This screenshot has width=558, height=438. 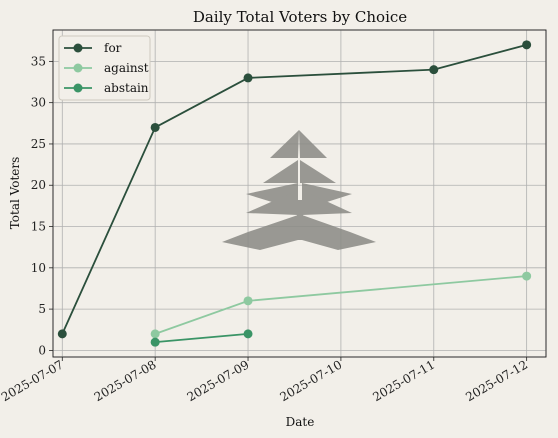 What do you see at coordinates (38, 227) in the screenshot?
I see `y-tick-label: 15` at bounding box center [38, 227].